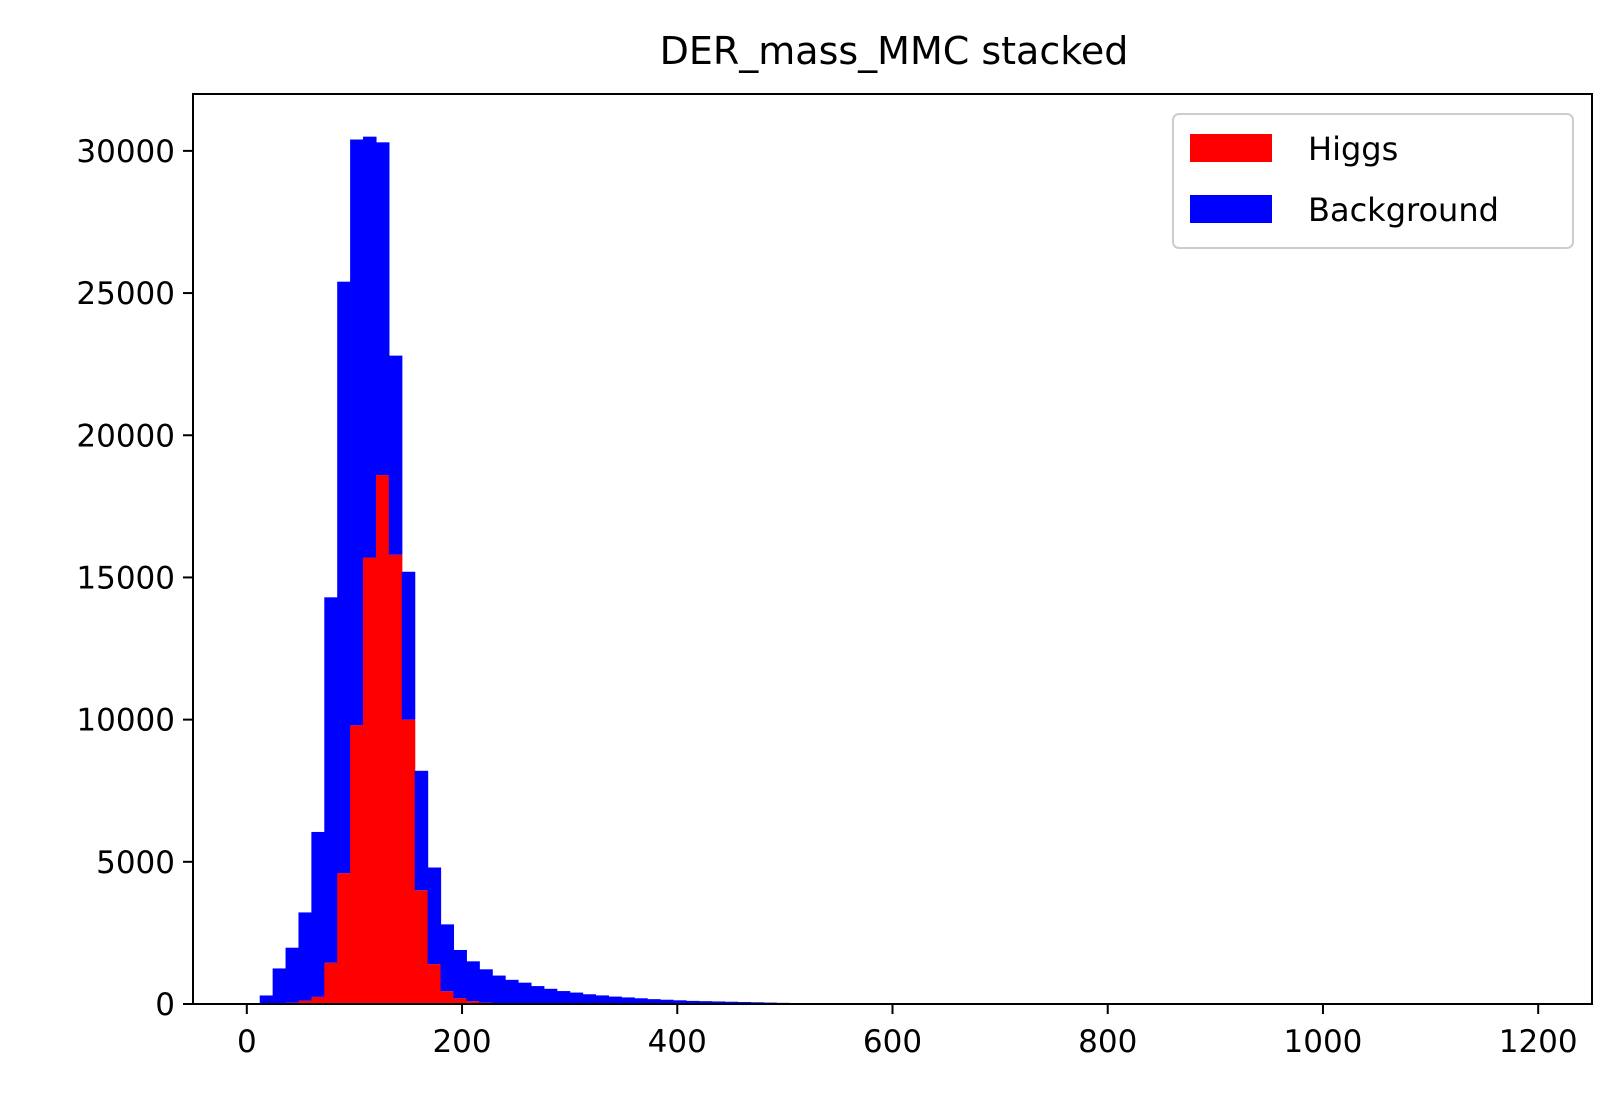  What do you see at coordinates (894, 51) in the screenshot?
I see `chart-title: DER_mass_MMC stacked` at bounding box center [894, 51].